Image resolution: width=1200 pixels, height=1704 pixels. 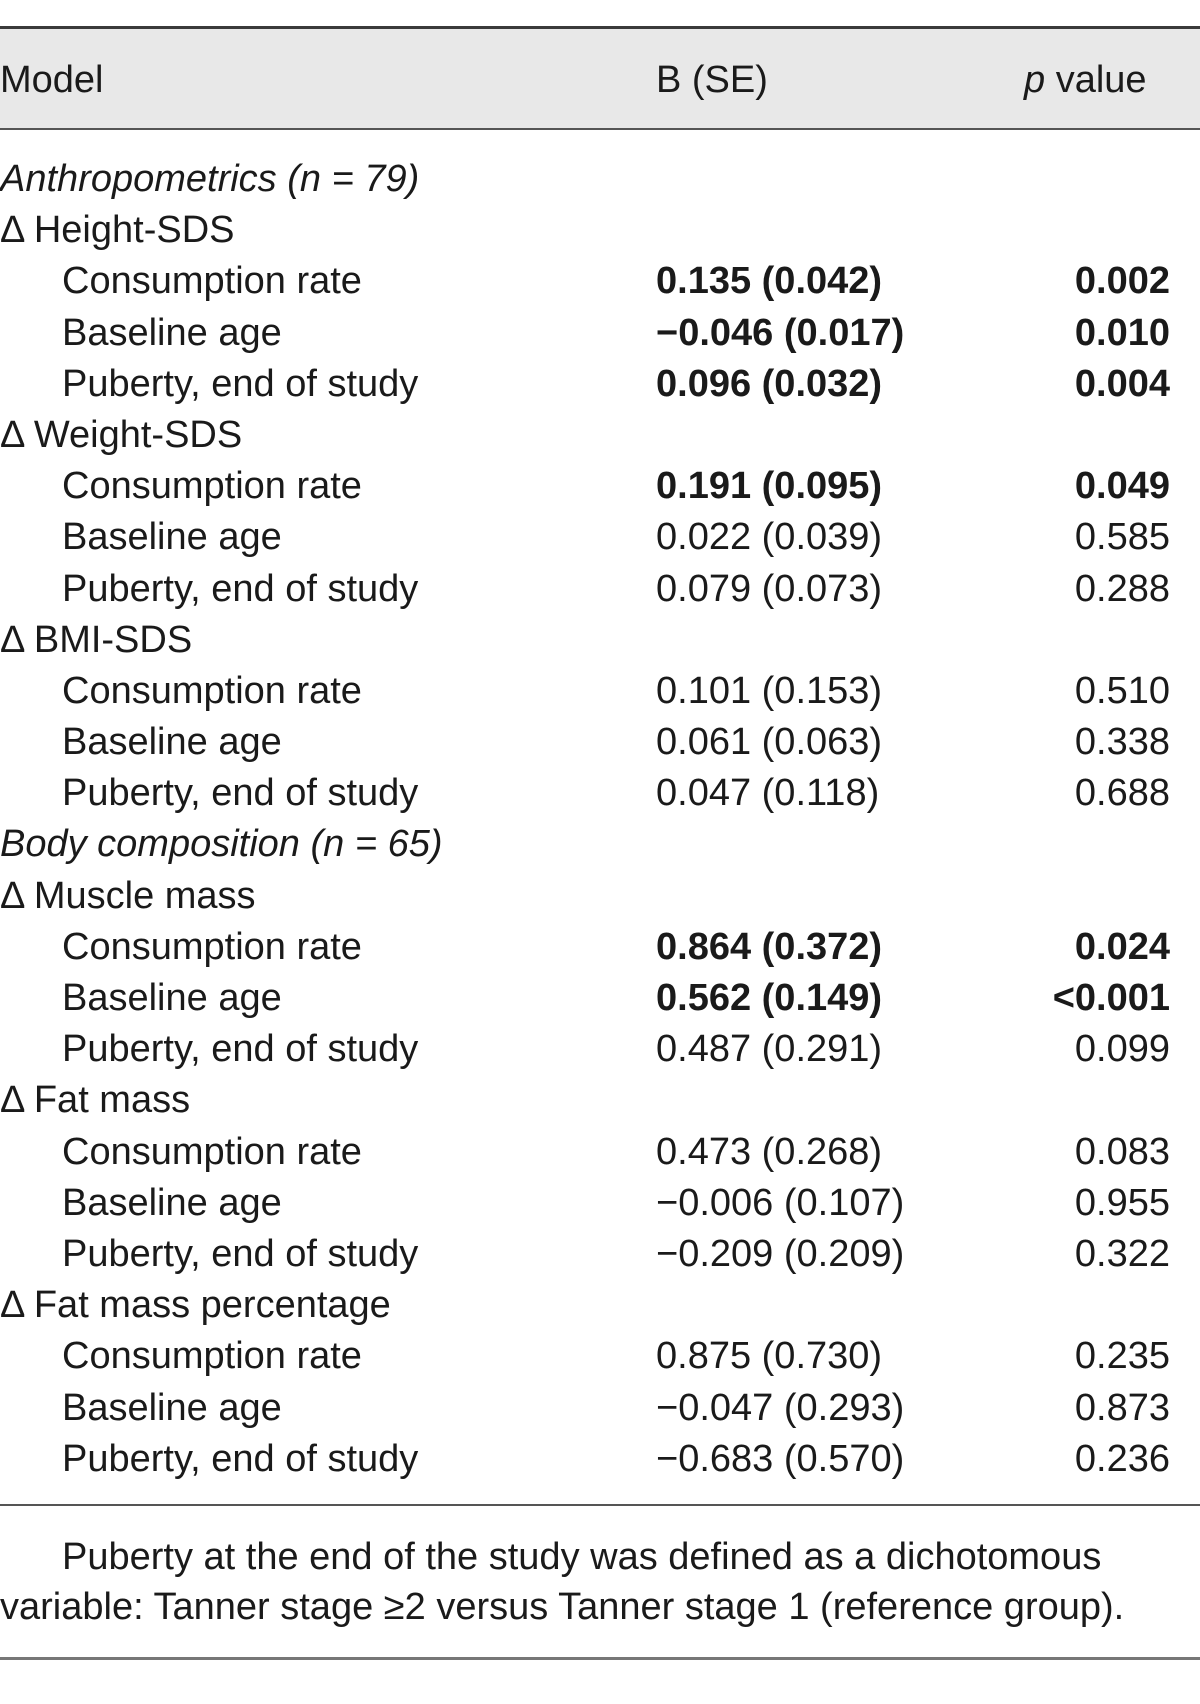 What do you see at coordinates (769, 1356) in the screenshot?
I see `b-se-cell: 0.875 (0.730)` at bounding box center [769, 1356].